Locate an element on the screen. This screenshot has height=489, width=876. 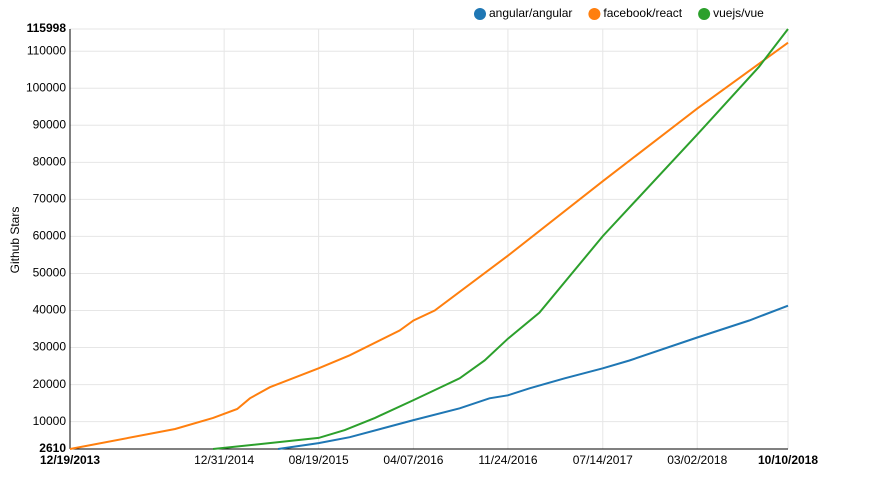
x-tick-label: 12/31/2014 is located at coordinates (224, 460).